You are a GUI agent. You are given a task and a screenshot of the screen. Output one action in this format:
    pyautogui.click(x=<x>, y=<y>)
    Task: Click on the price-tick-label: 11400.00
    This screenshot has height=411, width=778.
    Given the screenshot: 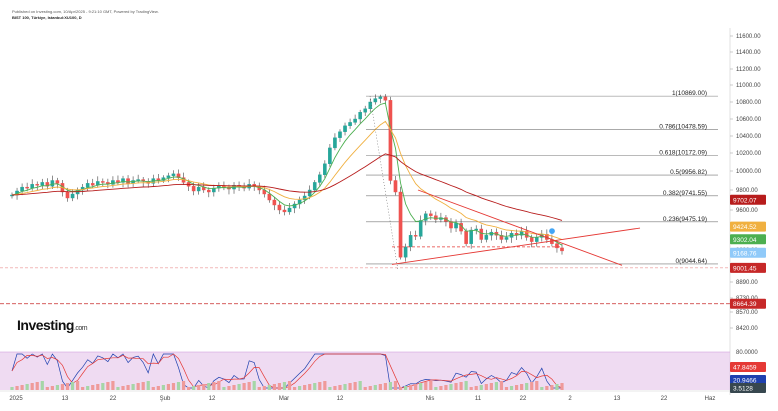 What is the action you would take?
    pyautogui.click(x=748, y=53)
    